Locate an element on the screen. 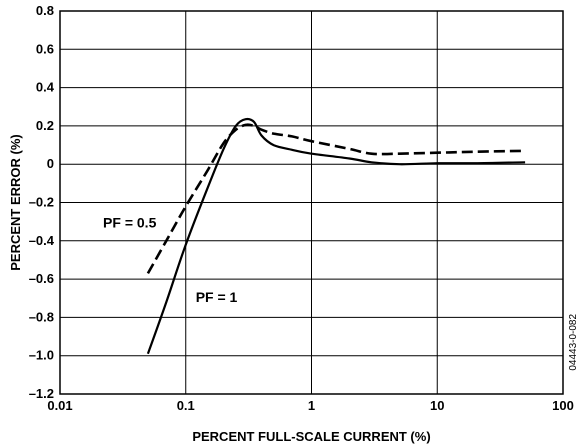 This screenshot has height=448, width=587. y-axis-title: PERCENT ERROR (%) is located at coordinates (15, 202).